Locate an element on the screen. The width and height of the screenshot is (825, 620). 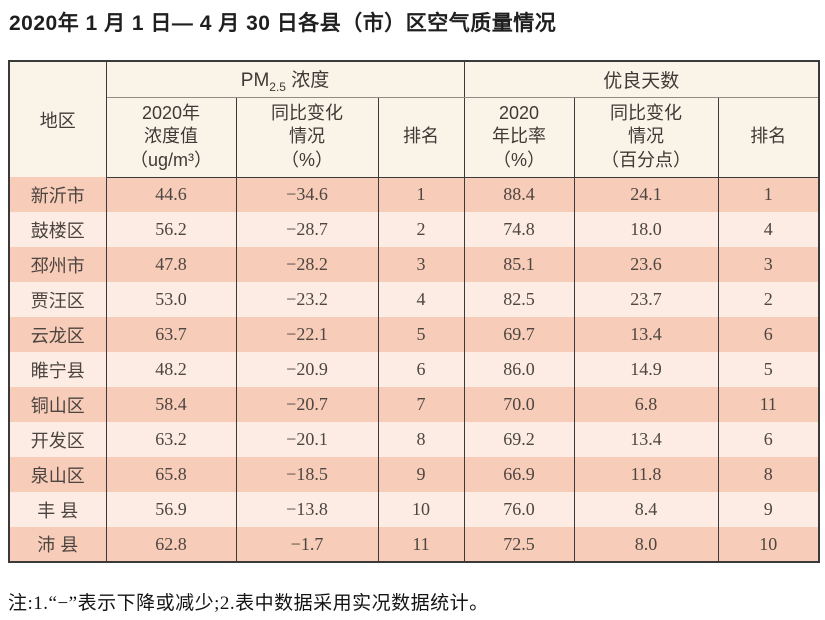
pm25-value-cell: 65.8 is located at coordinates (171, 474).